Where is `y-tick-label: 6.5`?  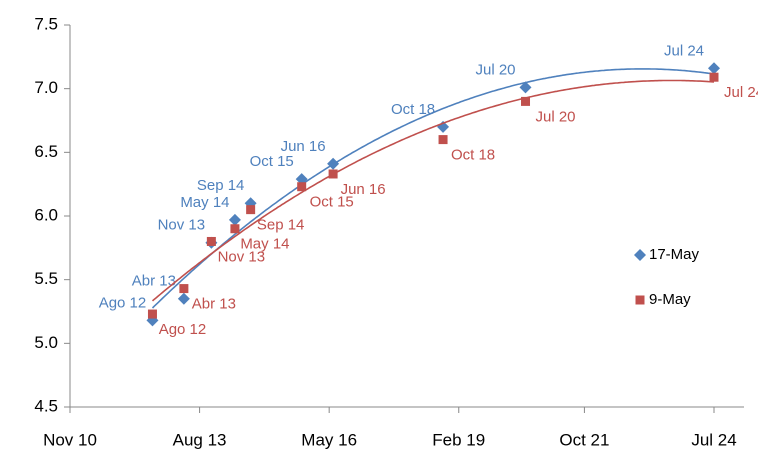 y-tick-label: 6.5 is located at coordinates (46, 151).